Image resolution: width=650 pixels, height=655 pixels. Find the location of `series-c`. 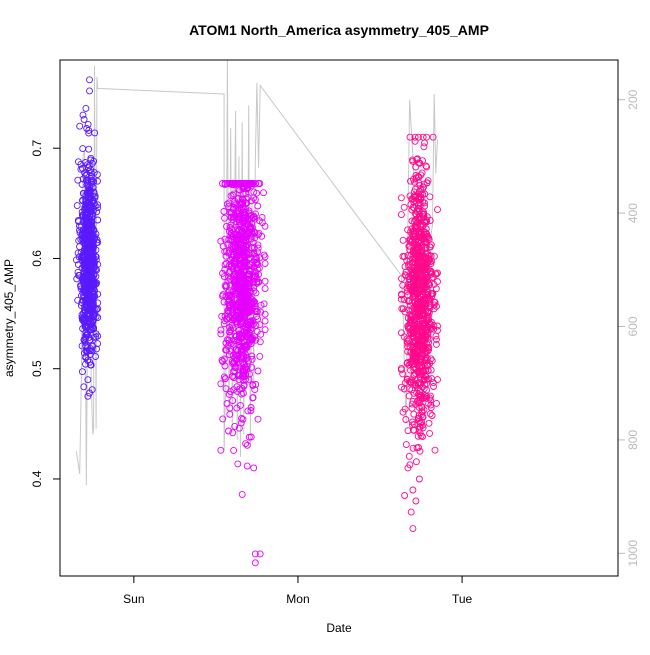

series-c is located at coordinates (419, 333).